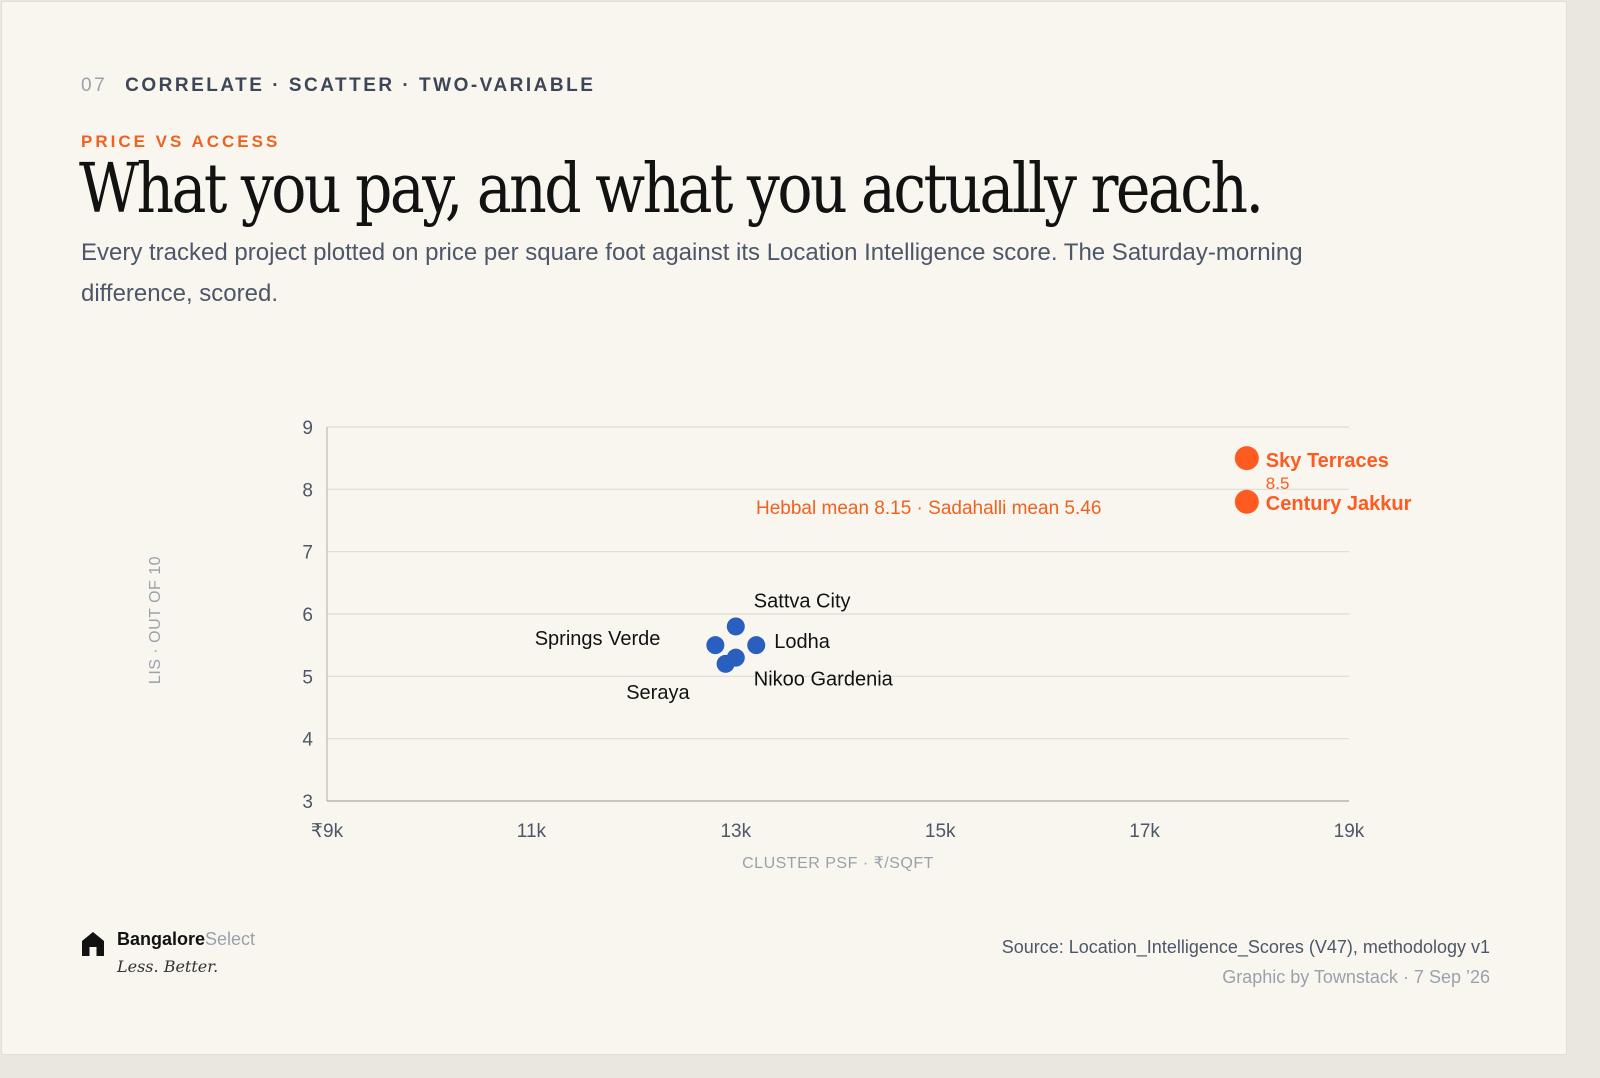 This screenshot has height=1078, width=1600. Describe the element at coordinates (1356, 977) in the screenshot. I see `credit-text: Graphic by Townstack · 7 Sep ’26` at that location.